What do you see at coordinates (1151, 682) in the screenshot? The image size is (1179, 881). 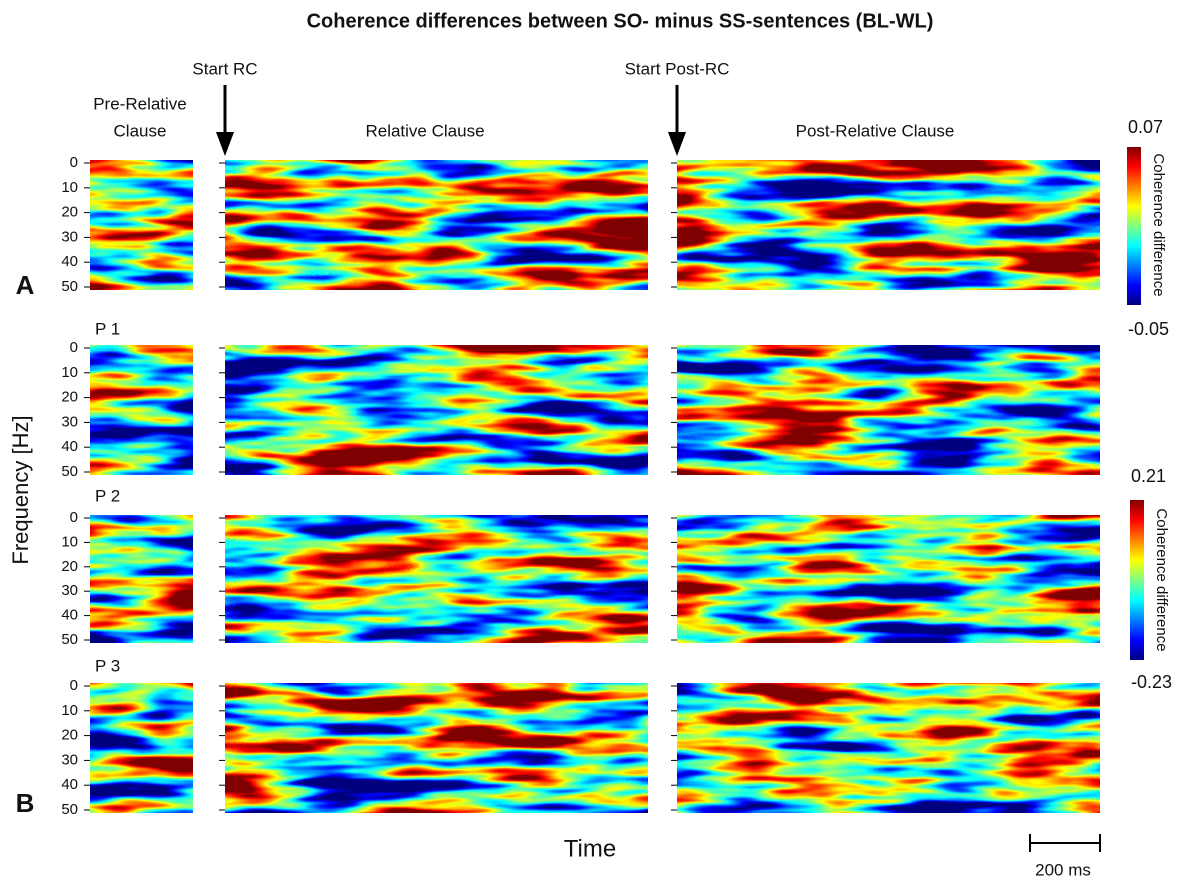 I see `colorbar-min: -0.23` at bounding box center [1151, 682].